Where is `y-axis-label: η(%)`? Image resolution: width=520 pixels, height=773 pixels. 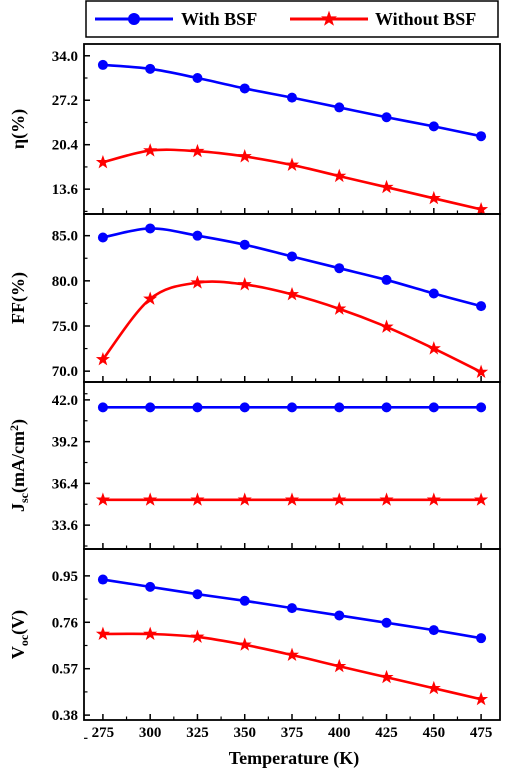 y-axis-label: η(%) is located at coordinates (18, 129).